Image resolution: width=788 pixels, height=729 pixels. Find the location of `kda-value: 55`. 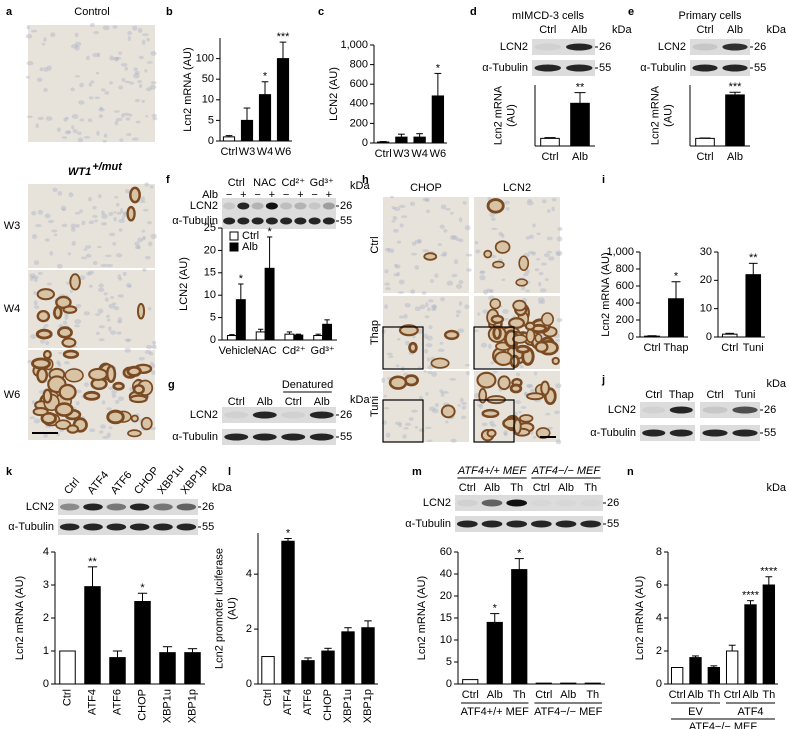

kda-value: 55 is located at coordinates (770, 433).